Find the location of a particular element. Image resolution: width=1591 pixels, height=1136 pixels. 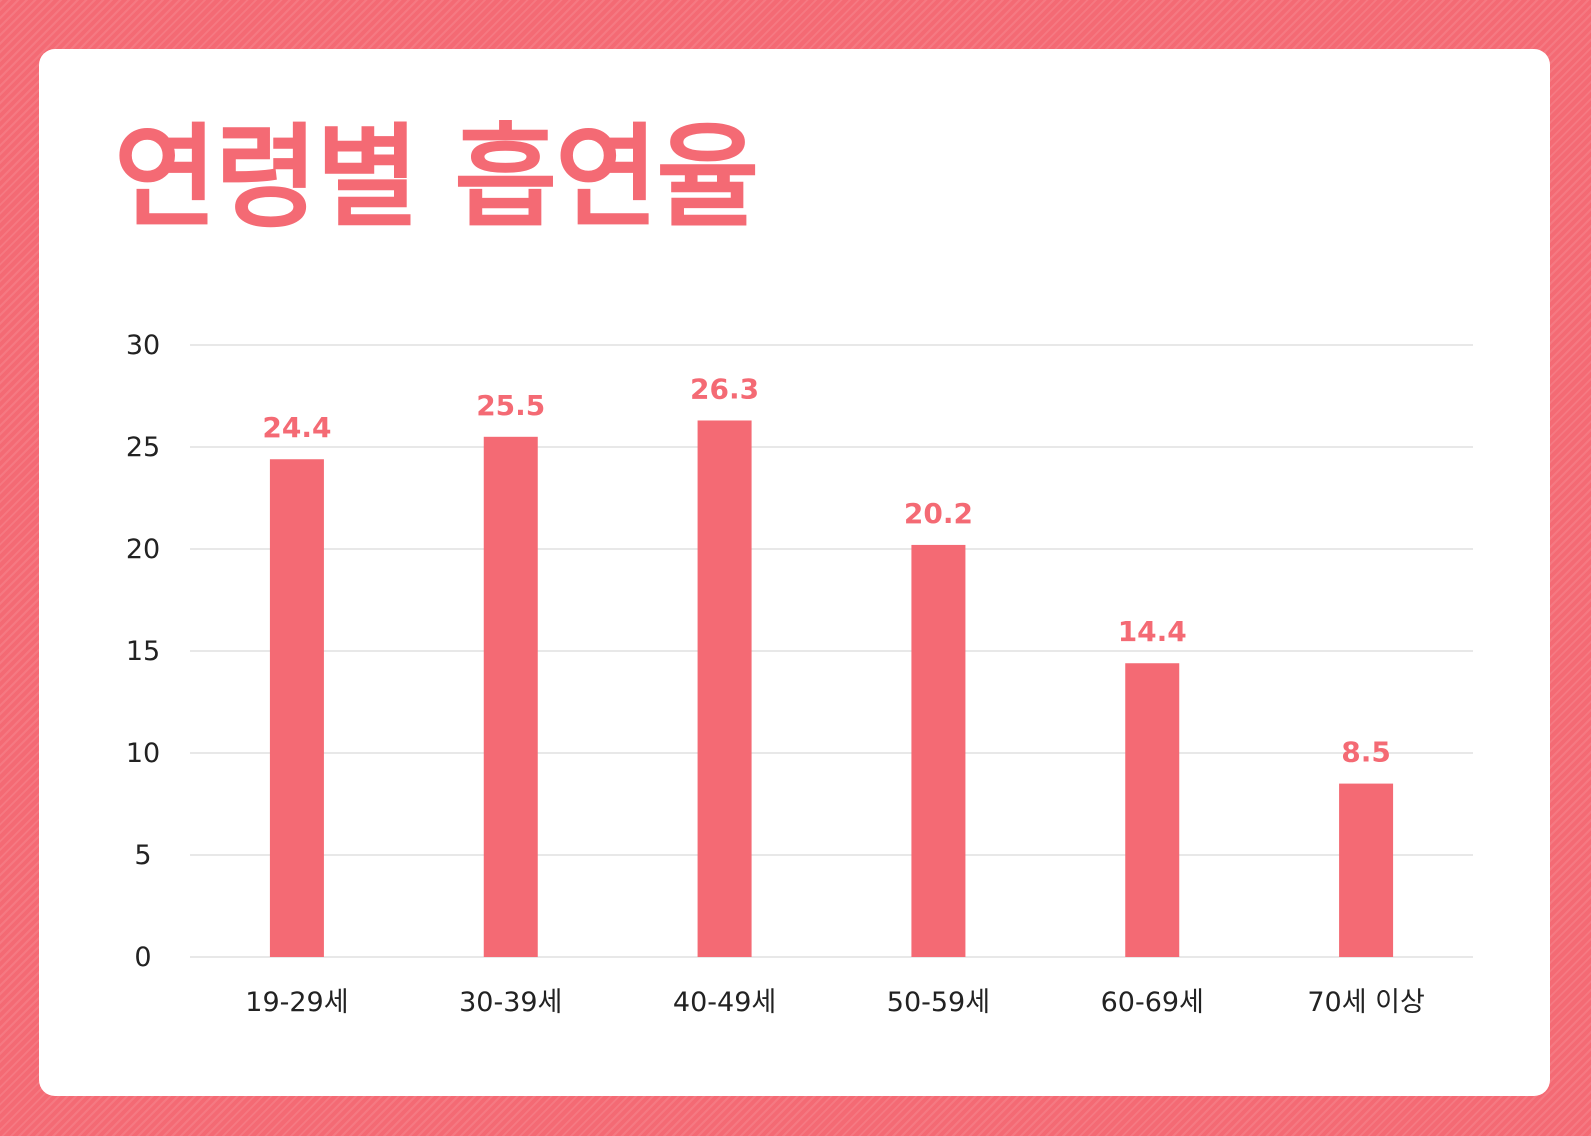

data-label: 26.3 is located at coordinates (724, 388).